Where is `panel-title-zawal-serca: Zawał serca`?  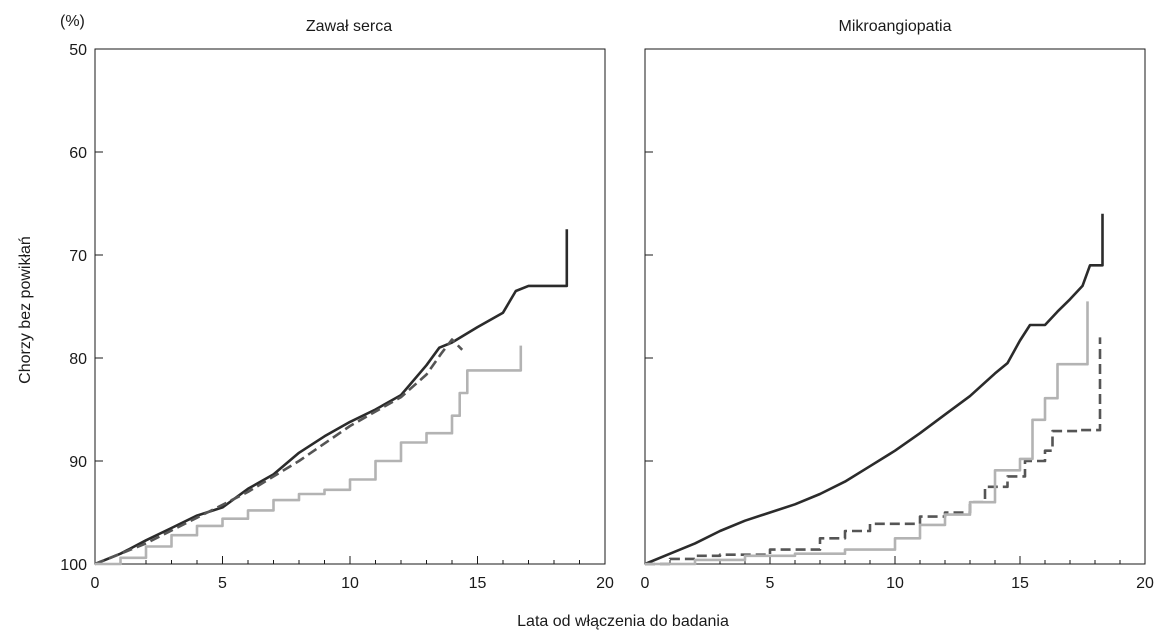 panel-title-zawal-serca: Zawał serca is located at coordinates (349, 26).